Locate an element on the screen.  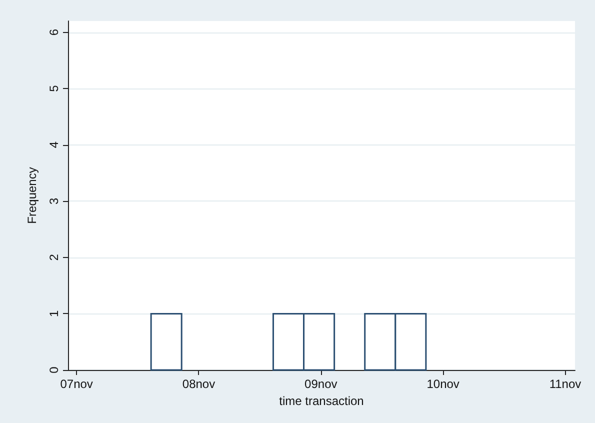
y-tick-label: 6 is located at coordinates (54, 32).